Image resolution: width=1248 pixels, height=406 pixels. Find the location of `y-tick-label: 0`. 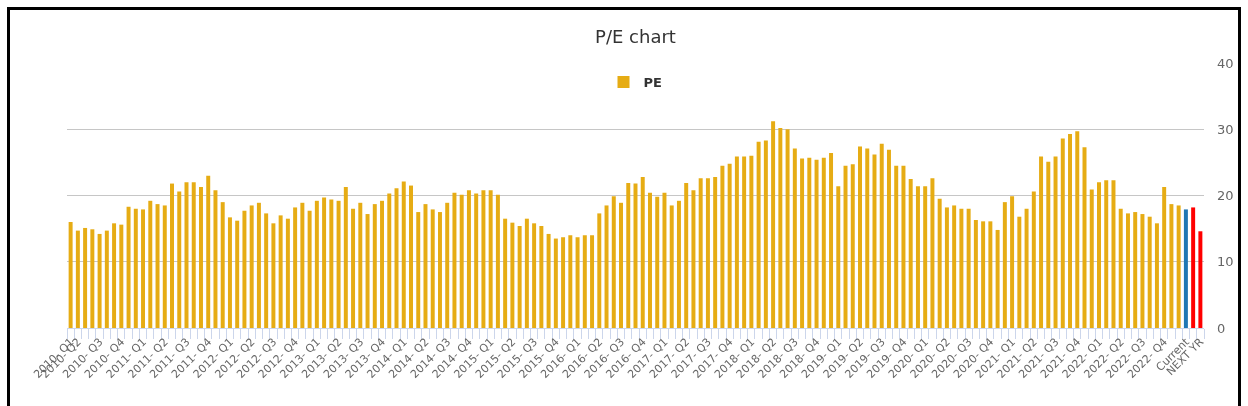

y-tick-label: 0 is located at coordinates (1221, 328).